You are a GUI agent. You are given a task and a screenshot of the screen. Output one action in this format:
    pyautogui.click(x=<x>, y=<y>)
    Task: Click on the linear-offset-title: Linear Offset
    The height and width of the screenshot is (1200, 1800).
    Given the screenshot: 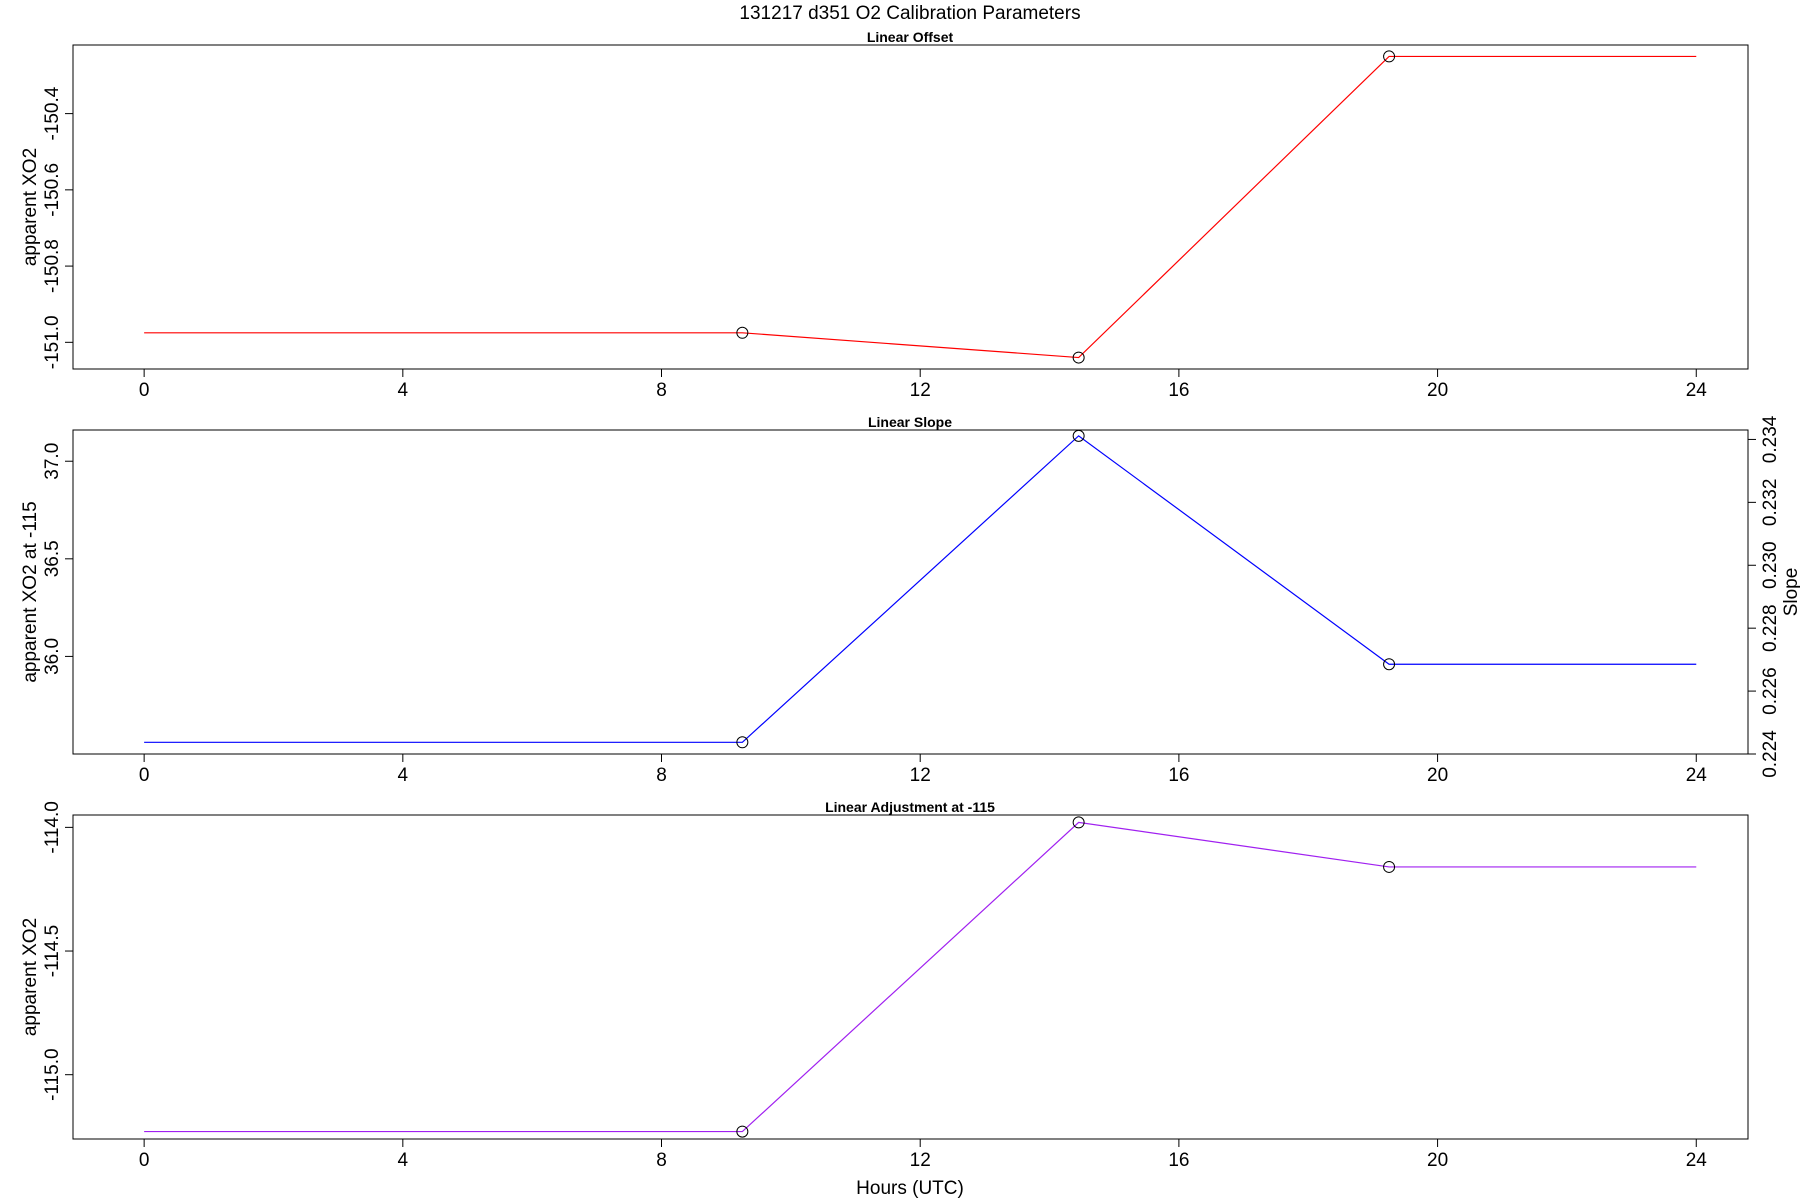 What is the action you would take?
    pyautogui.click(x=910, y=37)
    